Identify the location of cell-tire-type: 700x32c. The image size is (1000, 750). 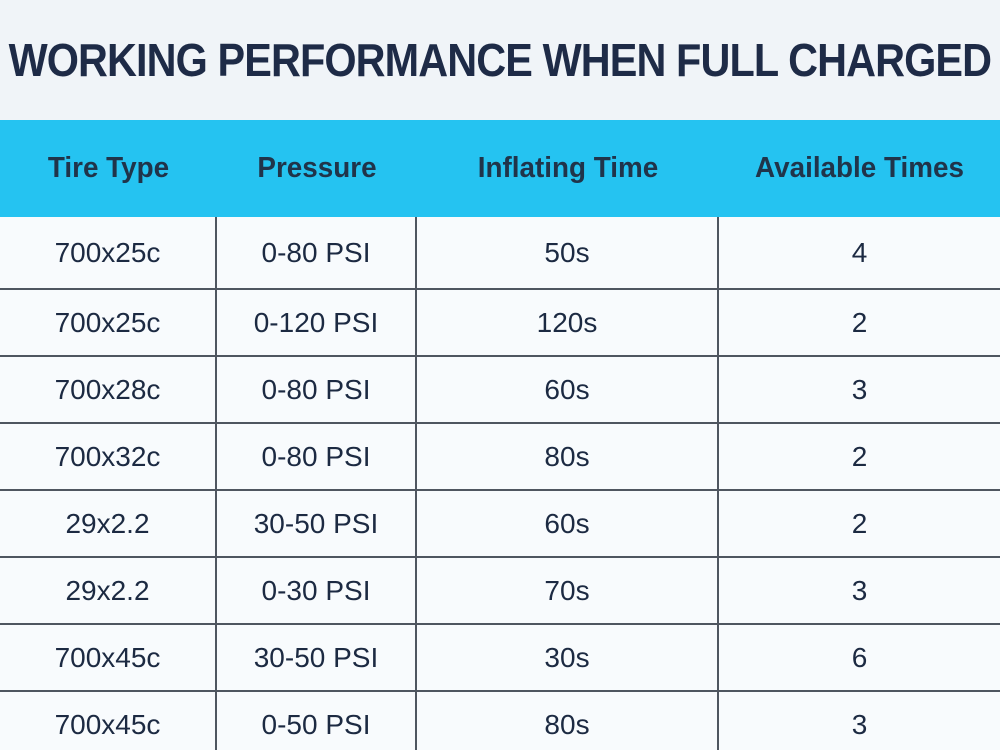
(108, 456).